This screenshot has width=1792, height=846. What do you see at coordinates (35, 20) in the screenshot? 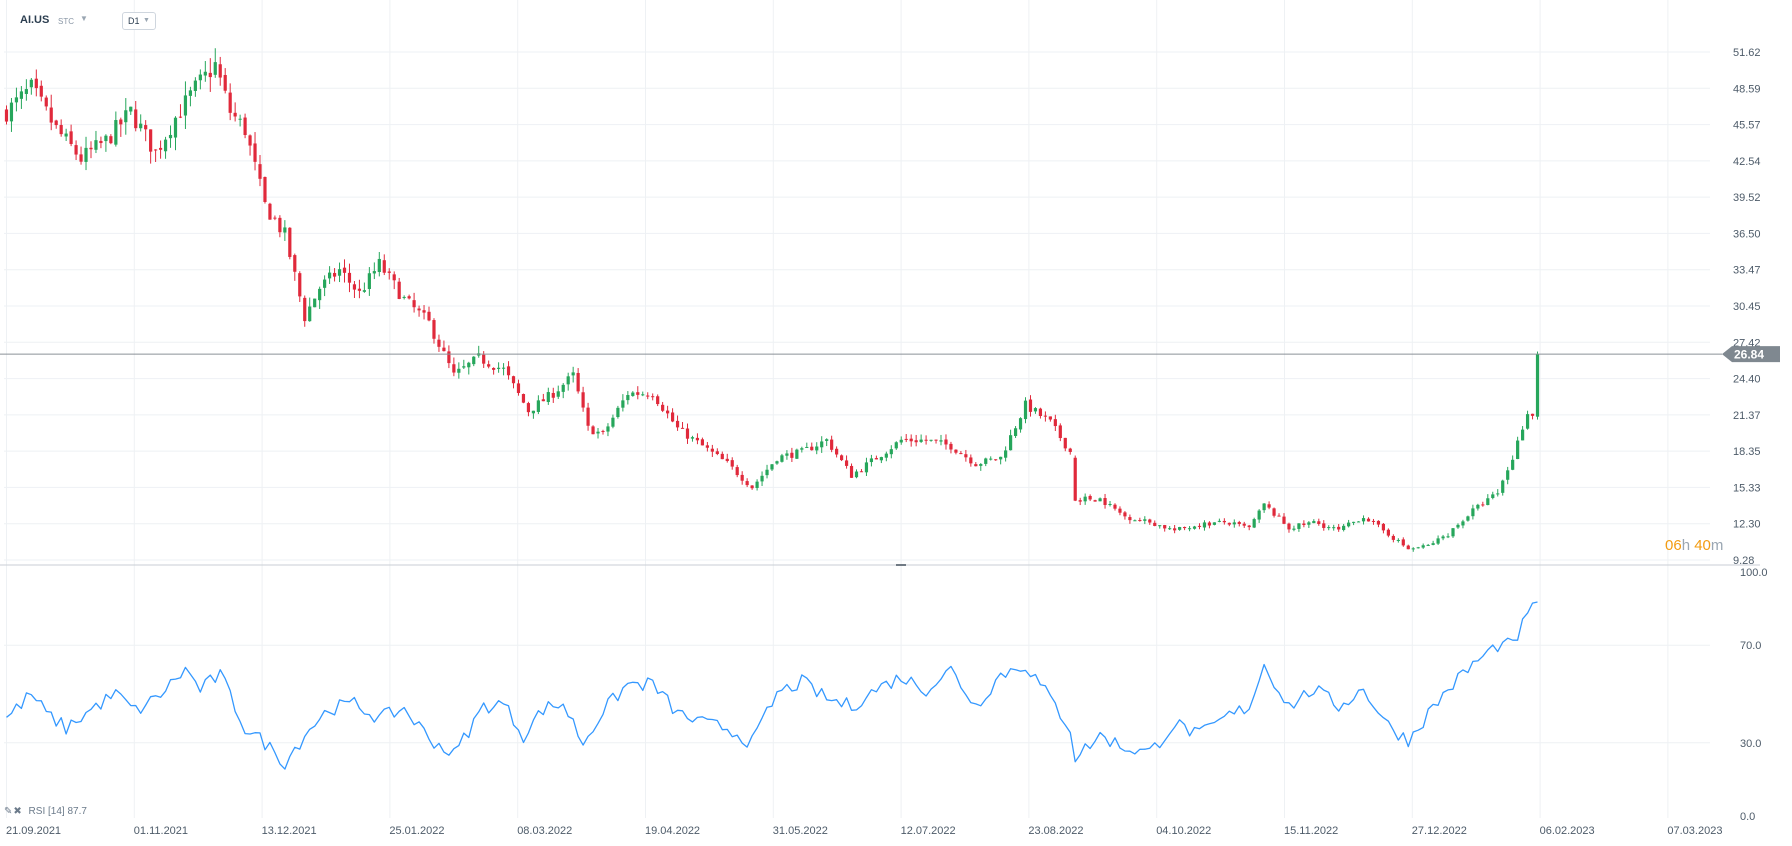
I see `symbol-label: AI.US` at bounding box center [35, 20].